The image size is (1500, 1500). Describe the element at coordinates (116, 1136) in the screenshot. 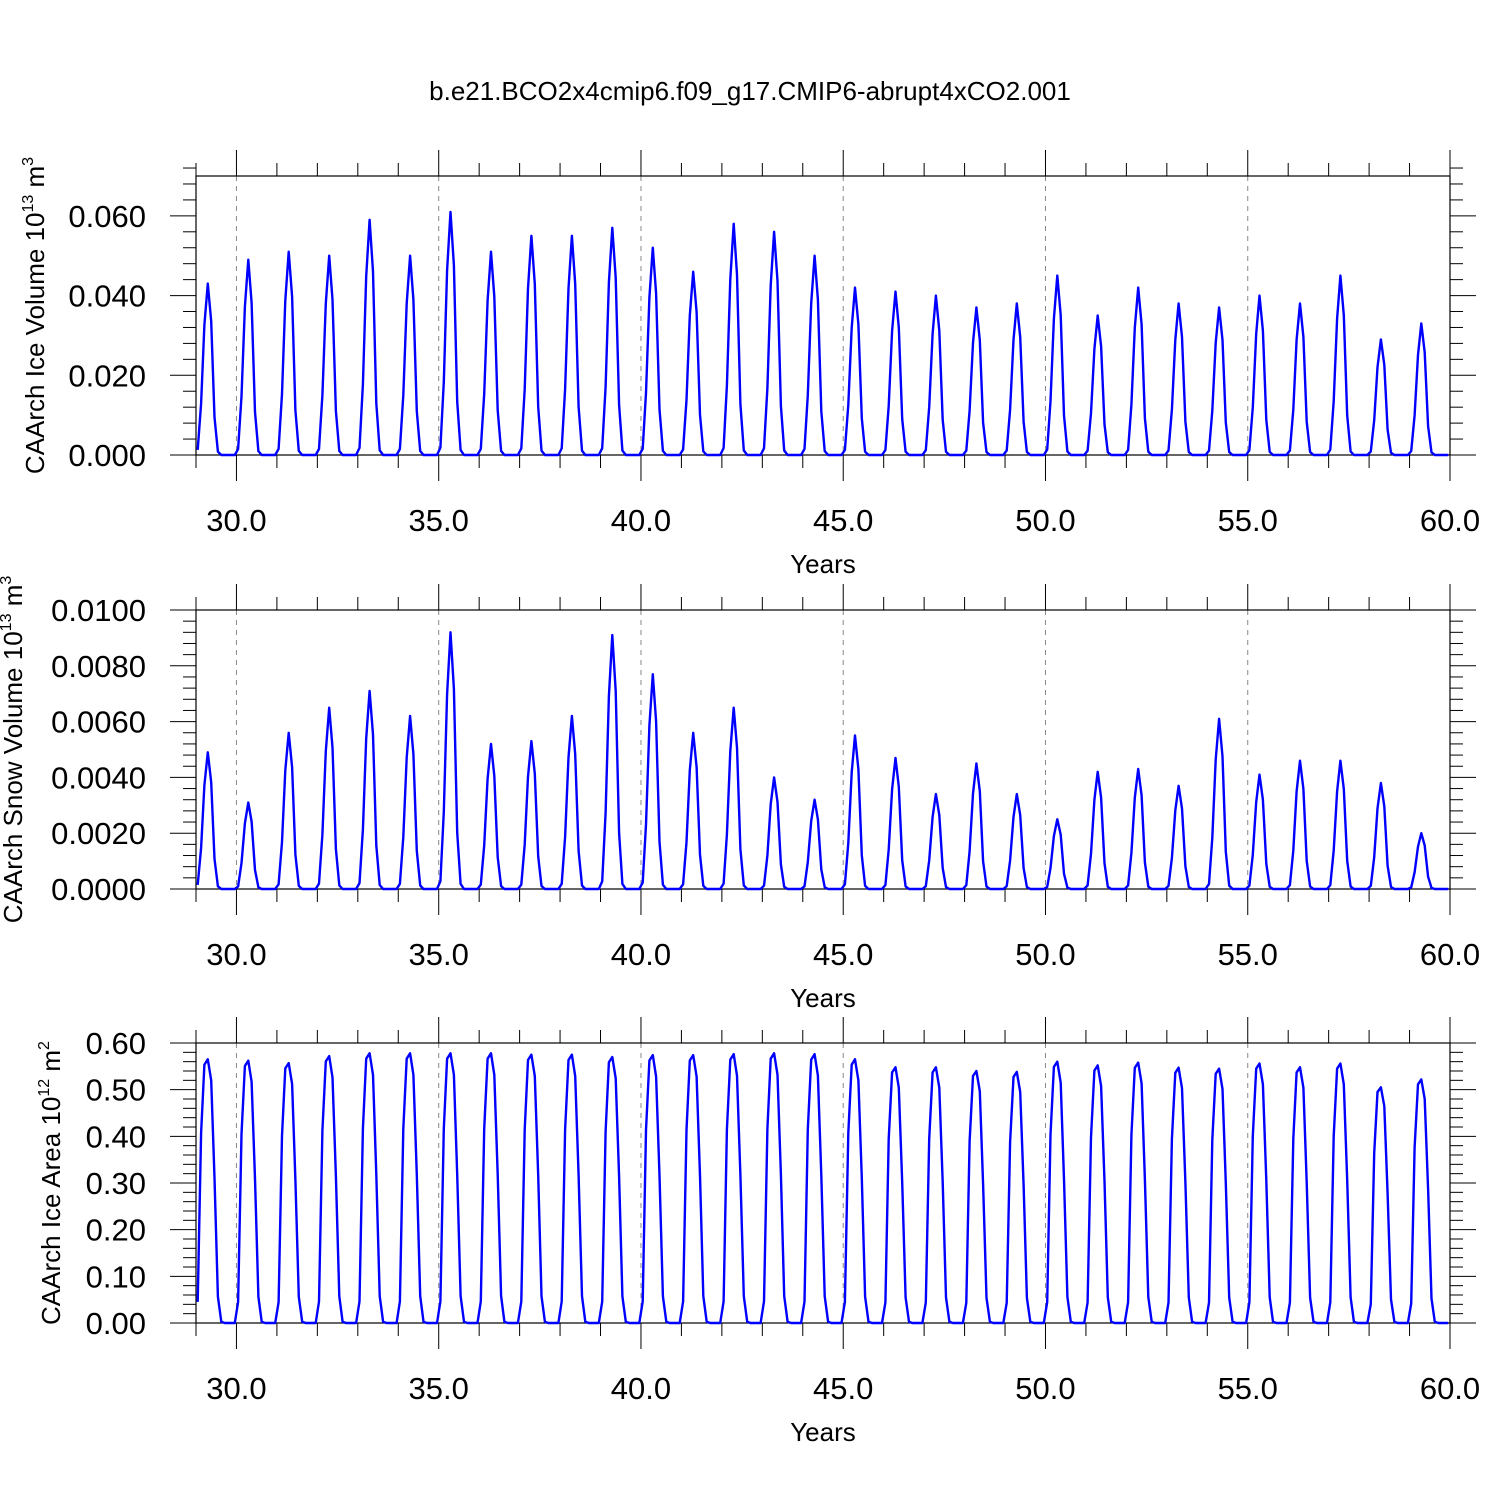

I see `y-tick-label: 0.40` at that location.